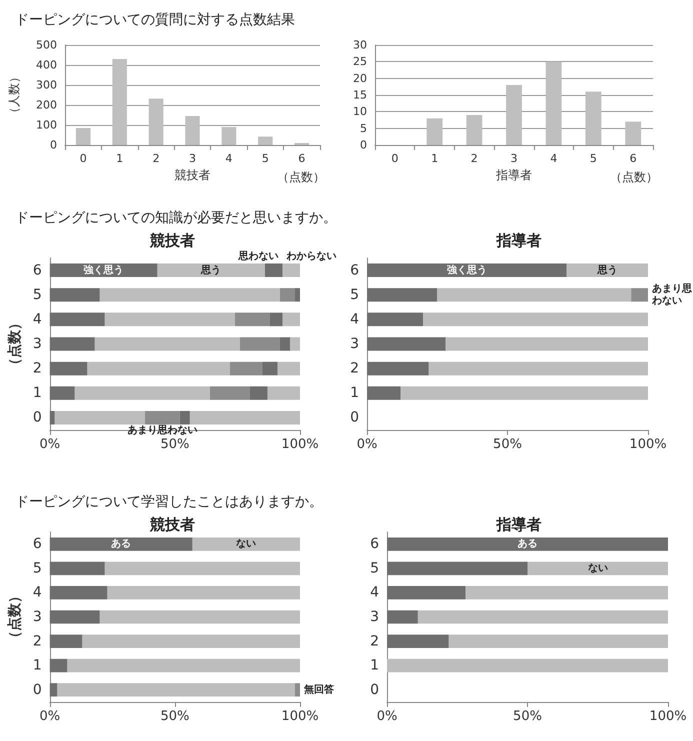 This screenshot has width=693, height=741. What do you see at coordinates (514, 158) in the screenshot?
I see `x-tick-label: 3` at bounding box center [514, 158].